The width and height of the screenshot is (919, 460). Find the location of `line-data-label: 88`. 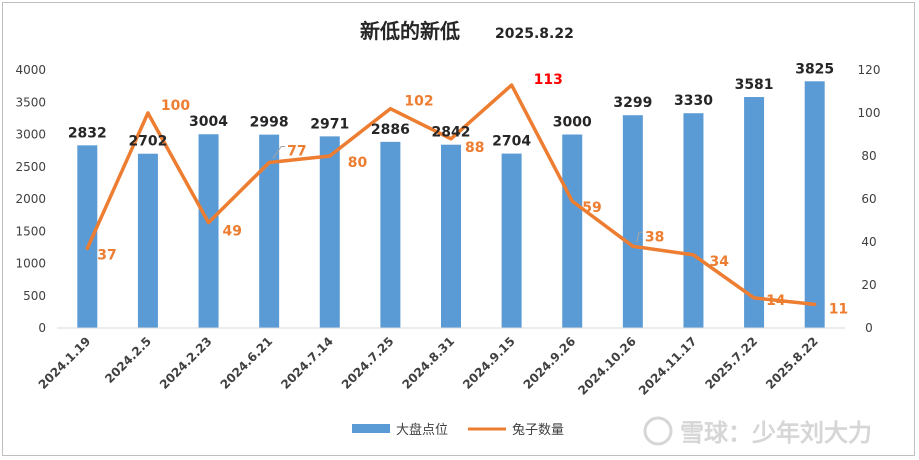

line-data-label: 88 is located at coordinates (474, 148).